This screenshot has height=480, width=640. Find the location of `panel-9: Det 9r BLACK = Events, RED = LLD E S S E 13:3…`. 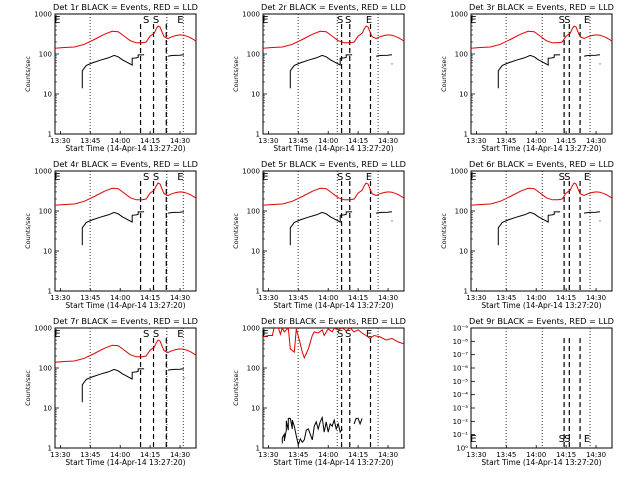

panel-9: Det 9r BLACK = Events, RED = LLD E S S E 13:3… is located at coordinates (533, 391).